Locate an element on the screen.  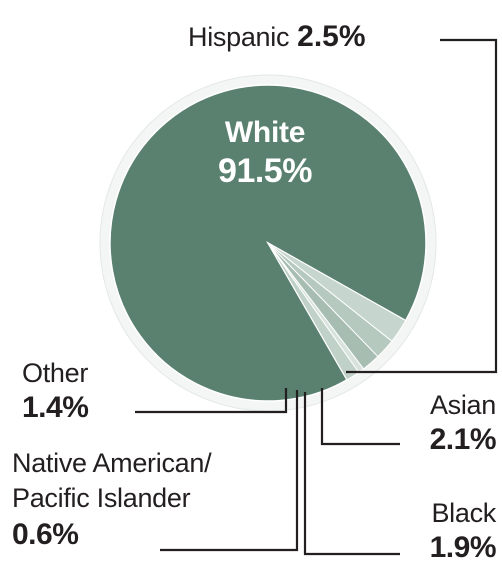
black-label-group: Black 1.9% is located at coordinates (452, 531).